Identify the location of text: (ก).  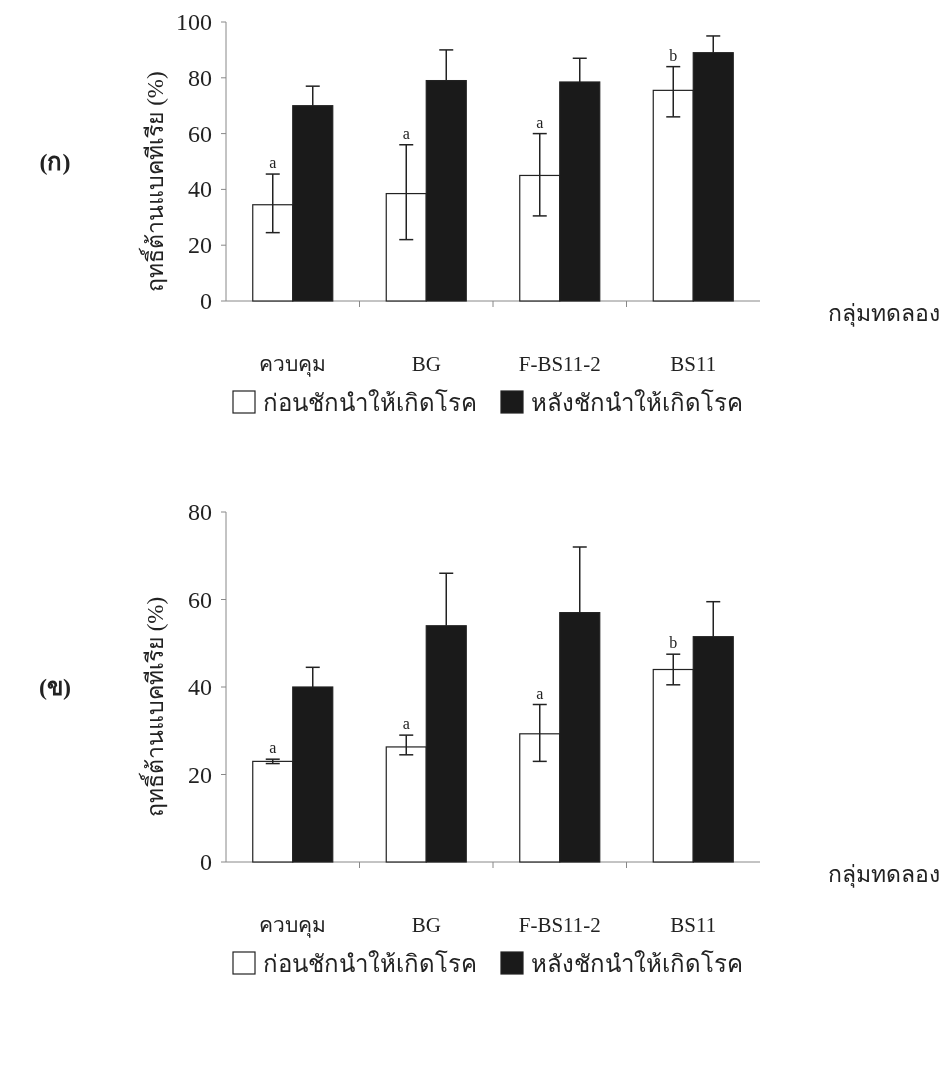
(55, 161).